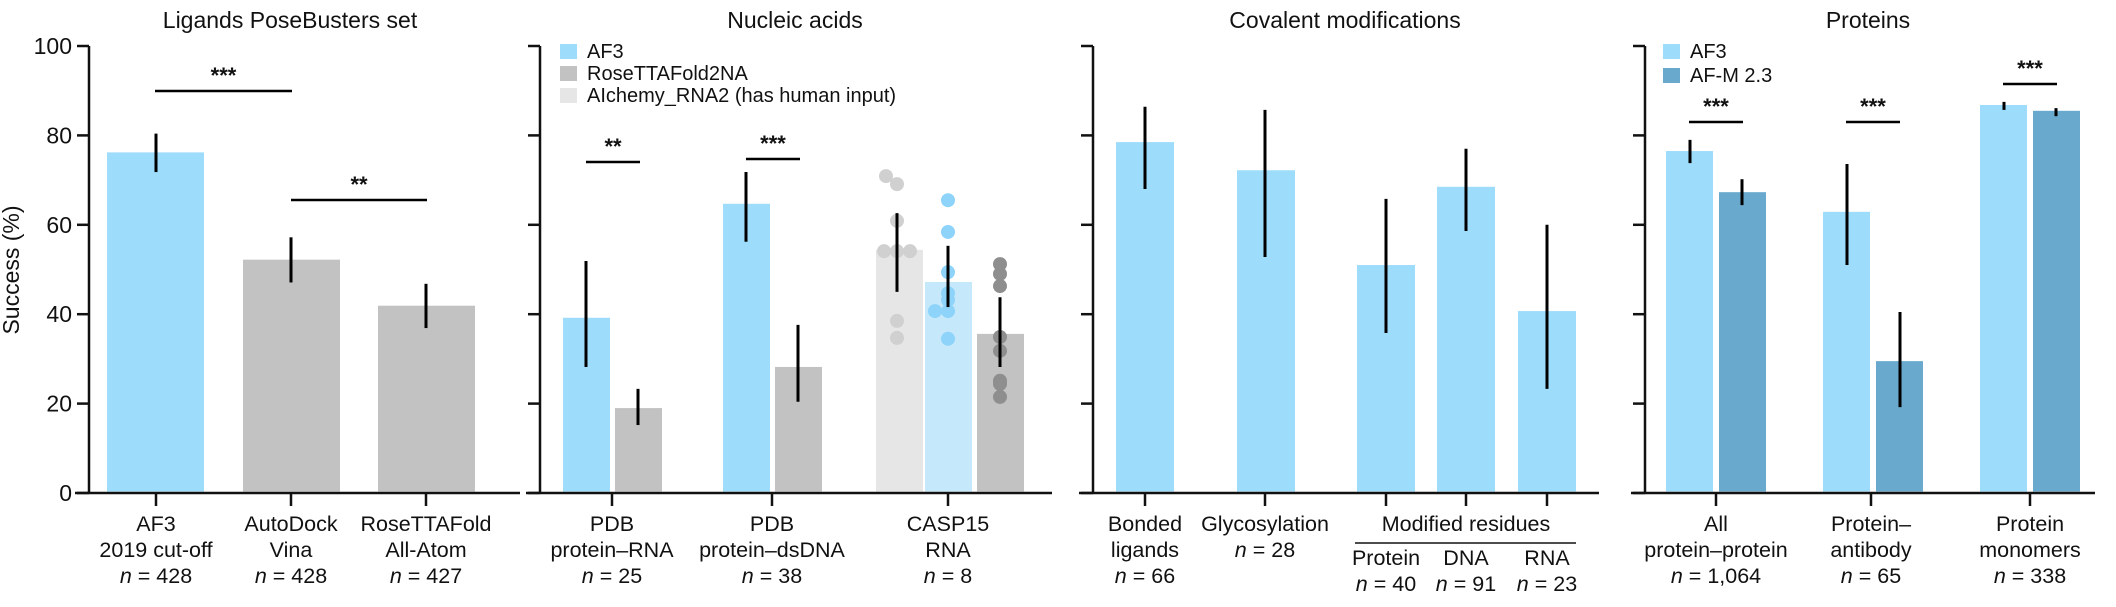  What do you see at coordinates (612, 576) in the screenshot?
I see `sample-size-label: n = 25` at bounding box center [612, 576].